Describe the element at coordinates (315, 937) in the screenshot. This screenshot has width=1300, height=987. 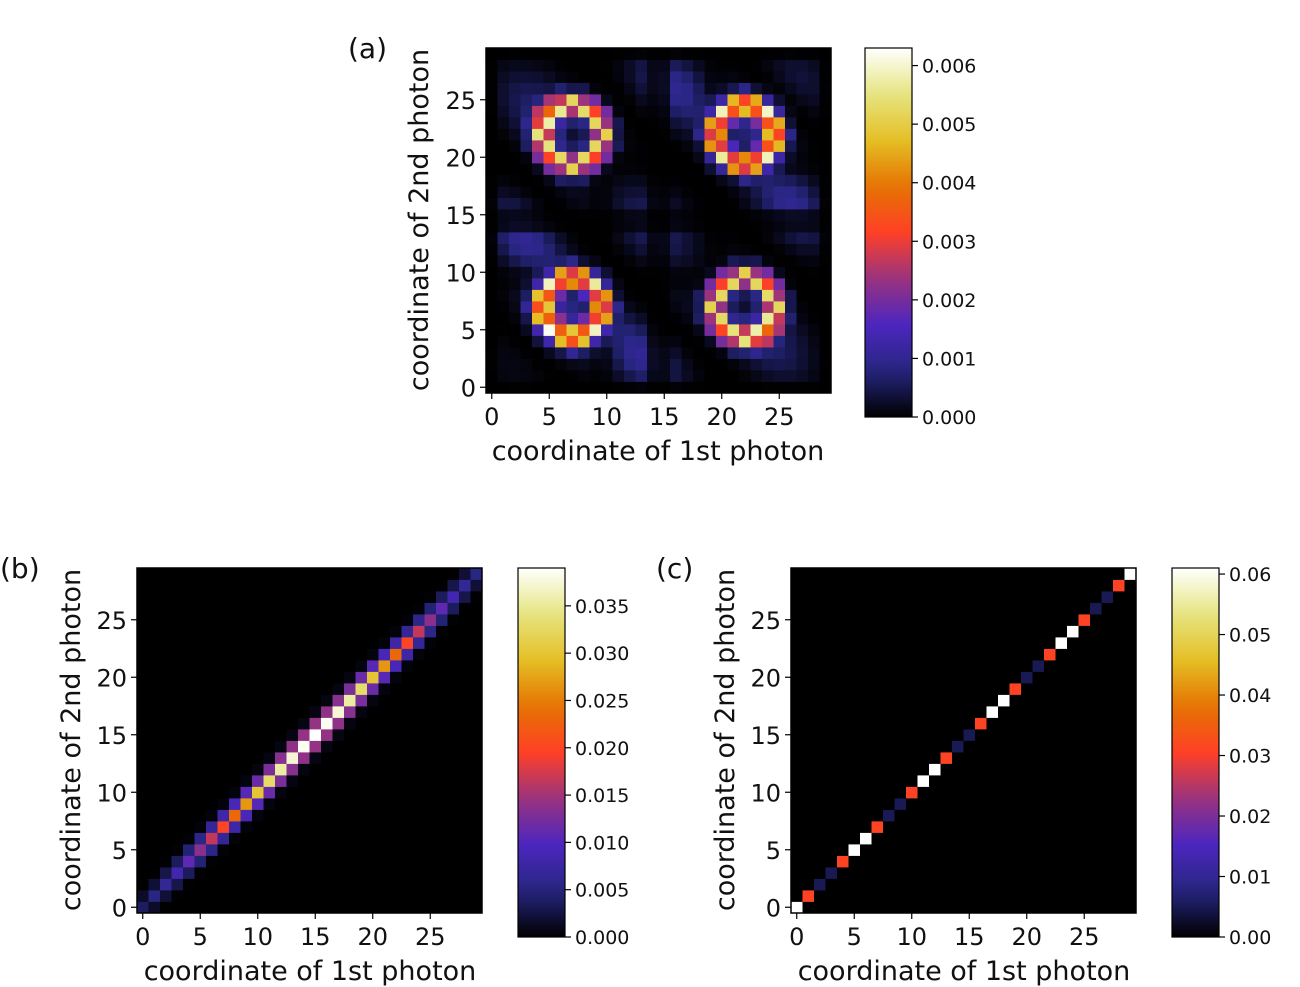
I see `x-tick-label: 15` at that location.